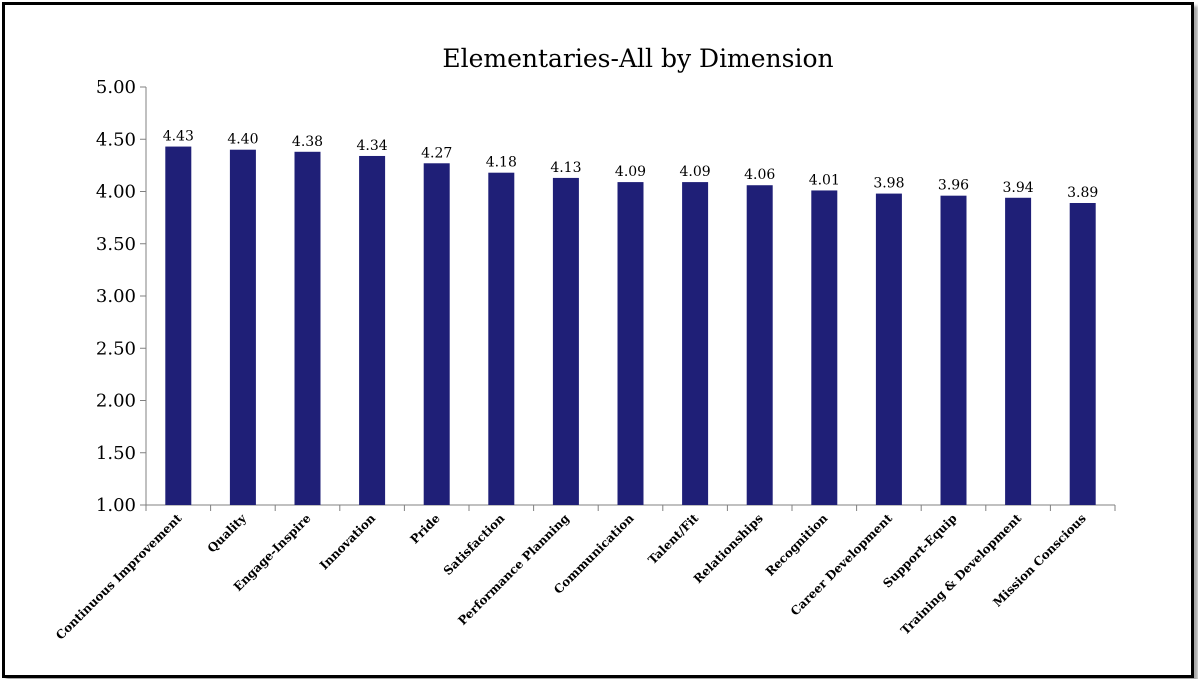 The width and height of the screenshot is (1198, 679). I want to click on y-tick-label: 4.00, so click(116, 192).